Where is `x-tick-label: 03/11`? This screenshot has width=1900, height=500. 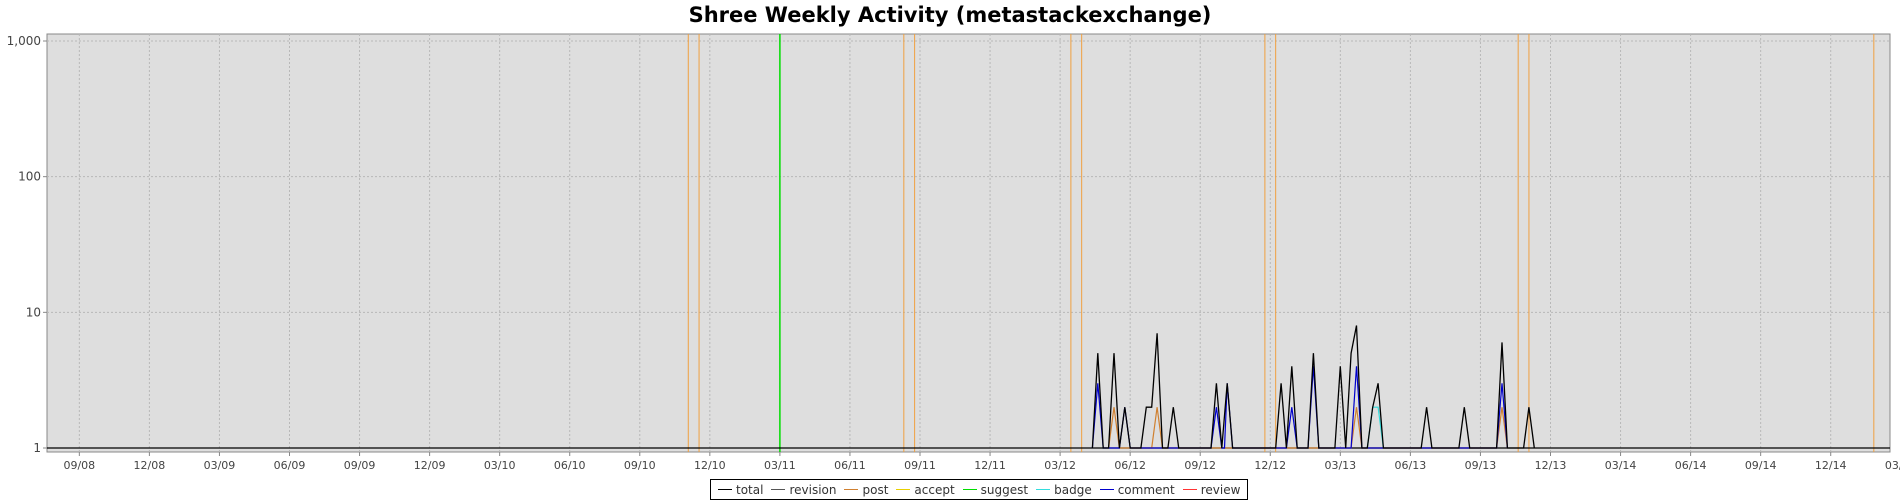
x-tick-label: 03/11 is located at coordinates (780, 465).